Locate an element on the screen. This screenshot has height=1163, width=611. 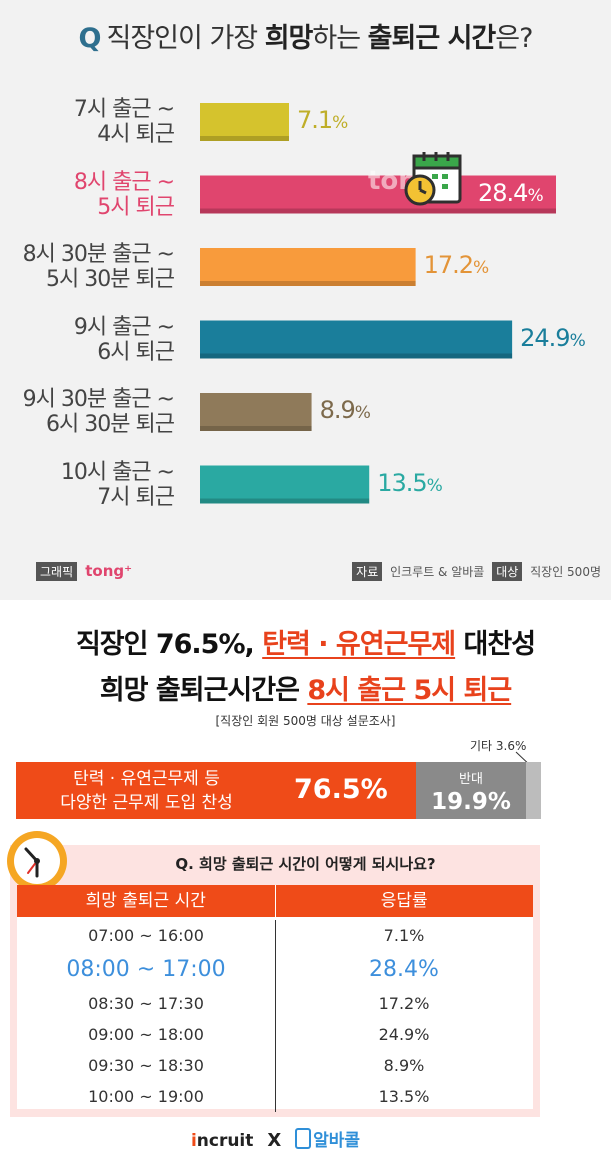
table-row: 09:00 ~ 18:00 24.9% is located at coordinates (275, 1034).